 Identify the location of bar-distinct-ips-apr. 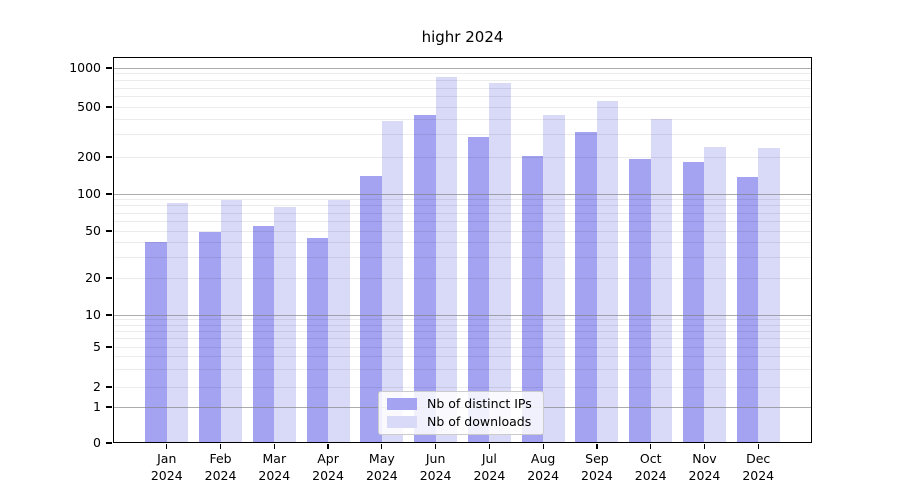
(317, 340).